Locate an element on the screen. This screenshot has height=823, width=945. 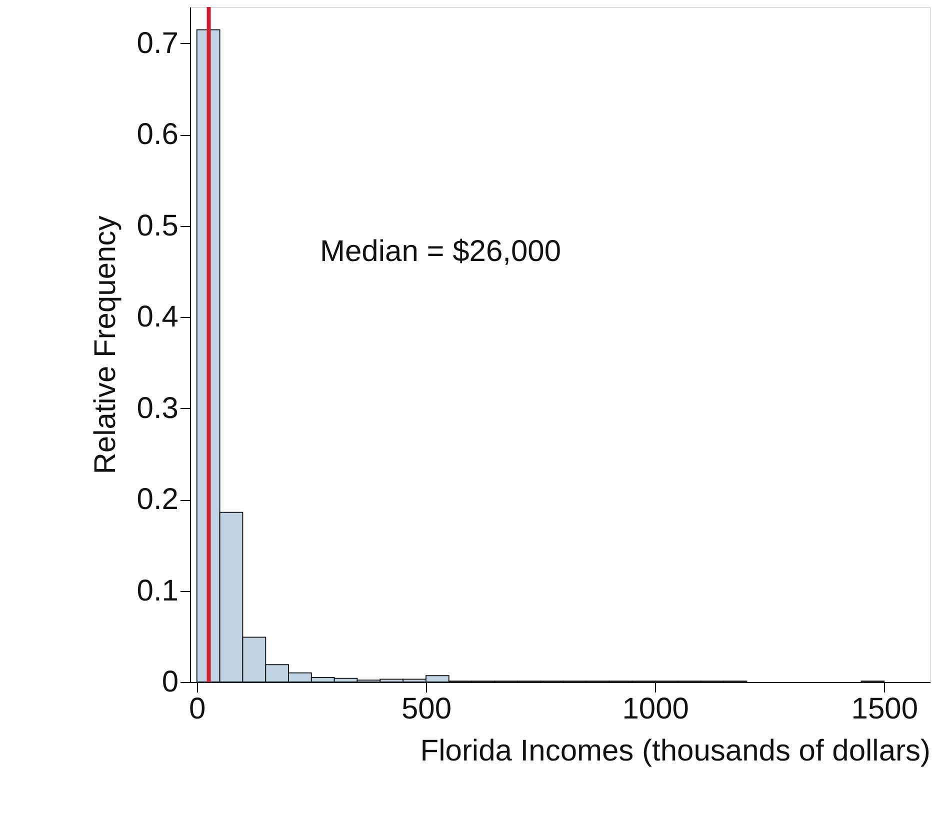
y-tick-label: 0 is located at coordinates (170, 682).